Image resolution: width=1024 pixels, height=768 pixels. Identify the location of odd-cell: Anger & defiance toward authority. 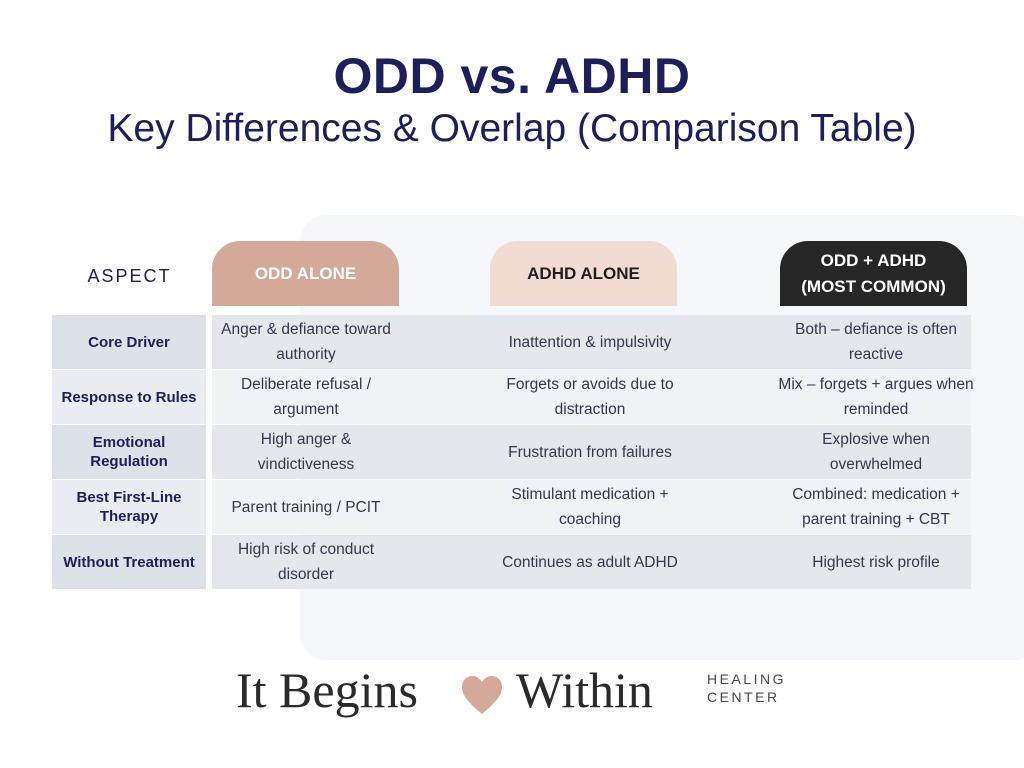
(306, 342).